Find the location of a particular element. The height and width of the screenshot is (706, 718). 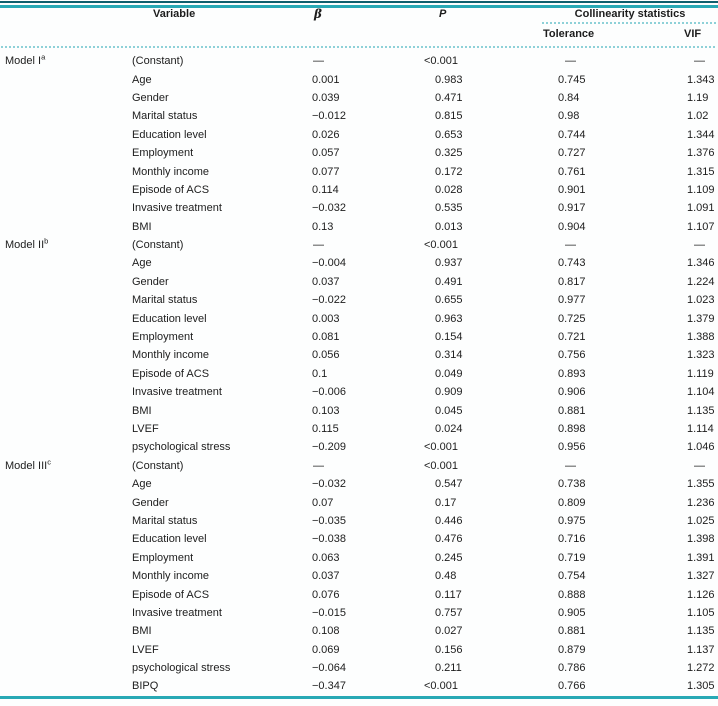

cell-p: 0.028 is located at coordinates (449, 189).